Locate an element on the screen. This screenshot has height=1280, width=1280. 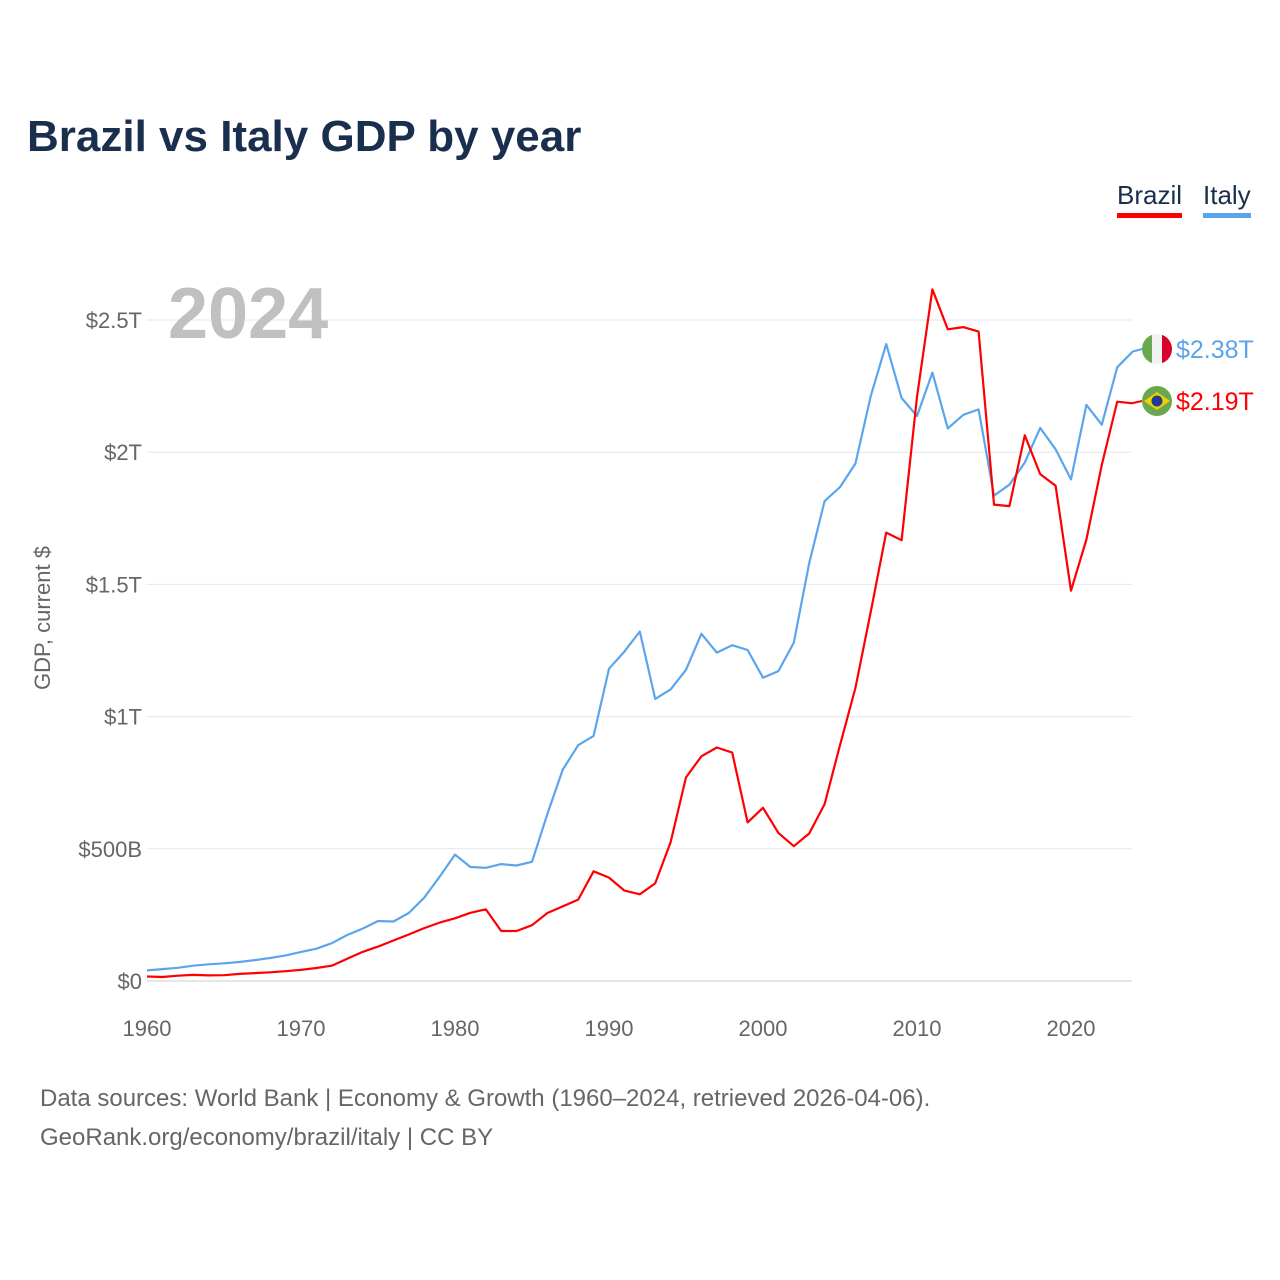
y-axis-label: GDP, current $ is located at coordinates (42, 618).